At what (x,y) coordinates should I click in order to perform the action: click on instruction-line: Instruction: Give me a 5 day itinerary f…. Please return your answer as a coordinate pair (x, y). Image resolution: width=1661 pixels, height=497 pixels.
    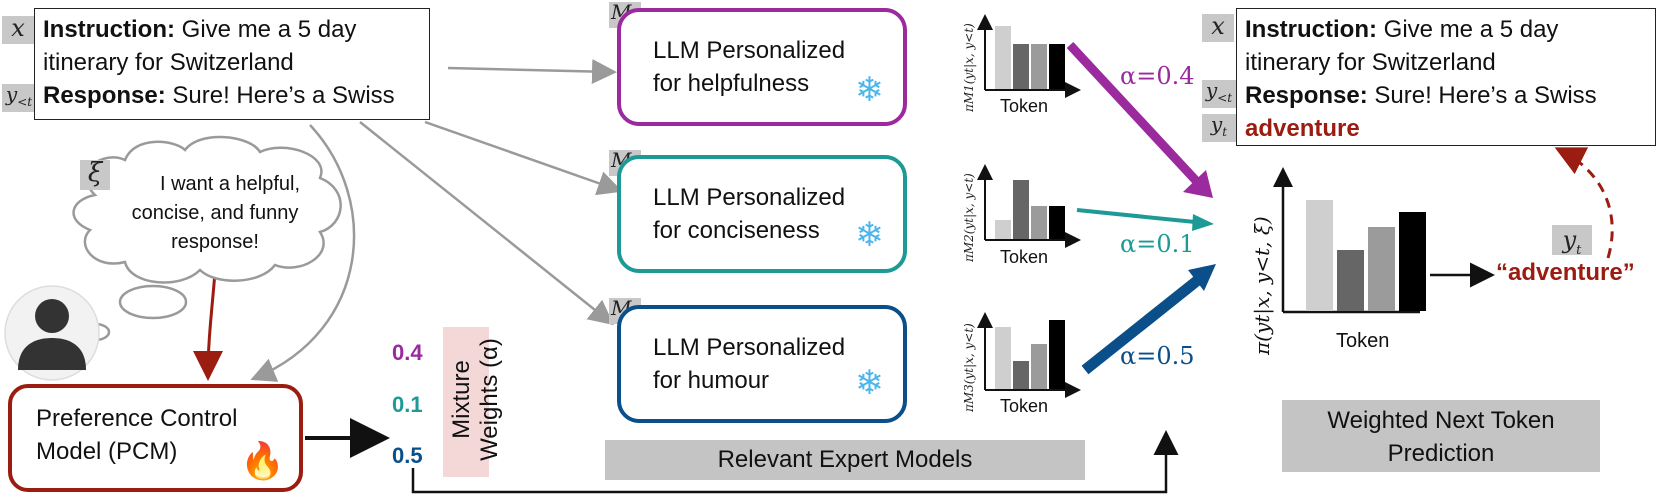
    Looking at the image, I should click on (232, 46).